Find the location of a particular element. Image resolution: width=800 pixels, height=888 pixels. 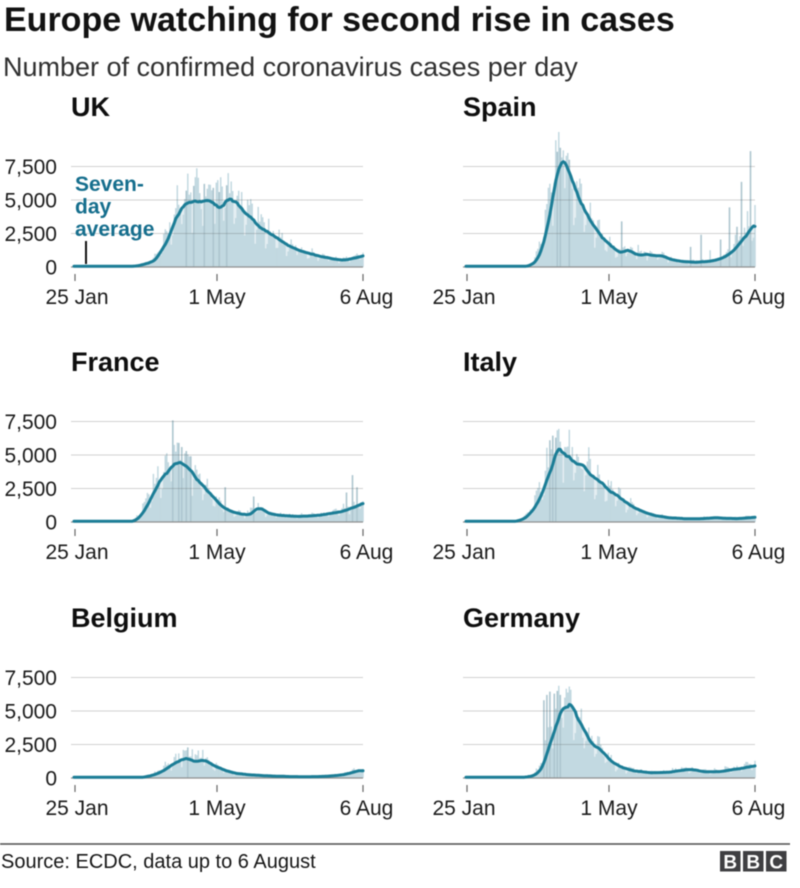

svg-text: France is located at coordinates (115, 362).